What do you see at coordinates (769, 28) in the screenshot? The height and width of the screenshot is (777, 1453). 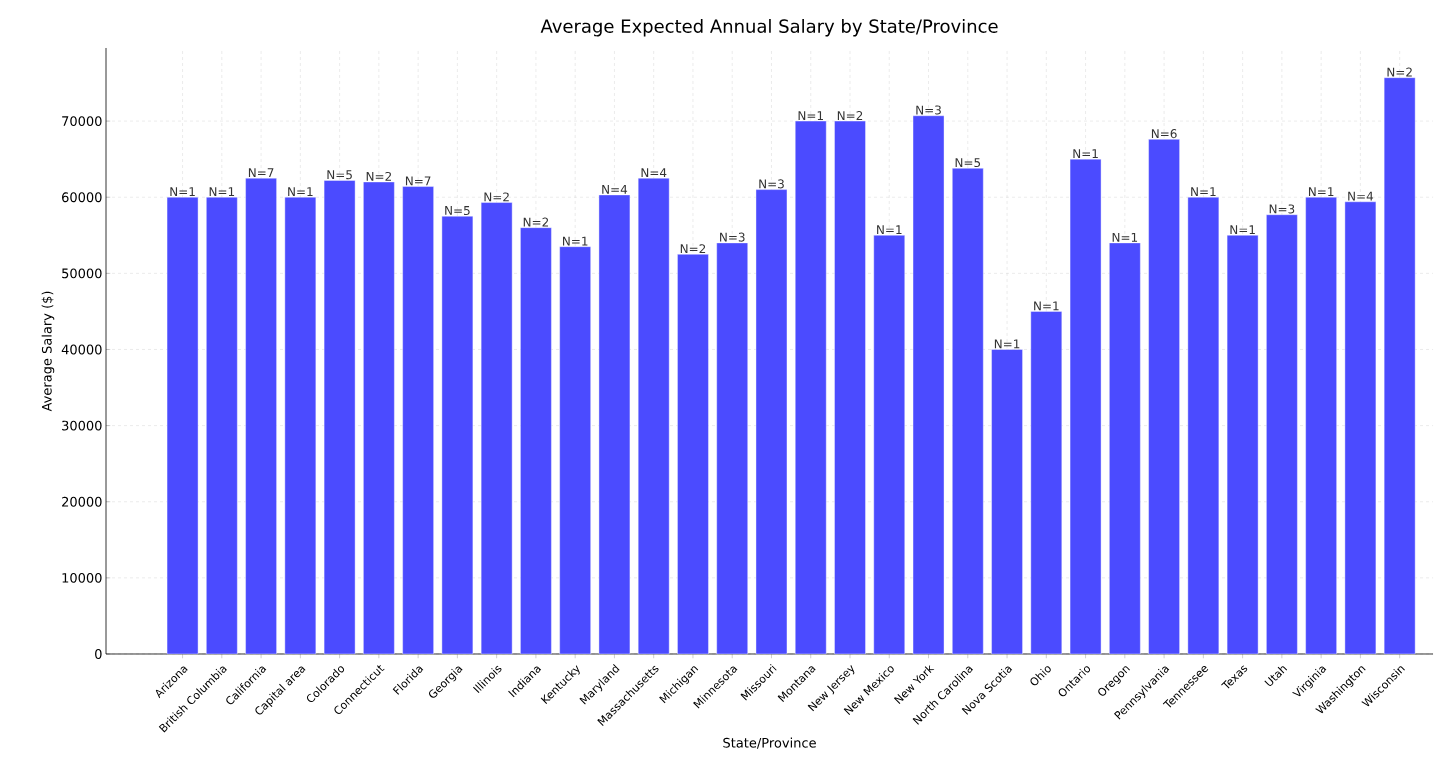 I see `chart-title: Average Expected Annual Salary by State/Province` at bounding box center [769, 28].